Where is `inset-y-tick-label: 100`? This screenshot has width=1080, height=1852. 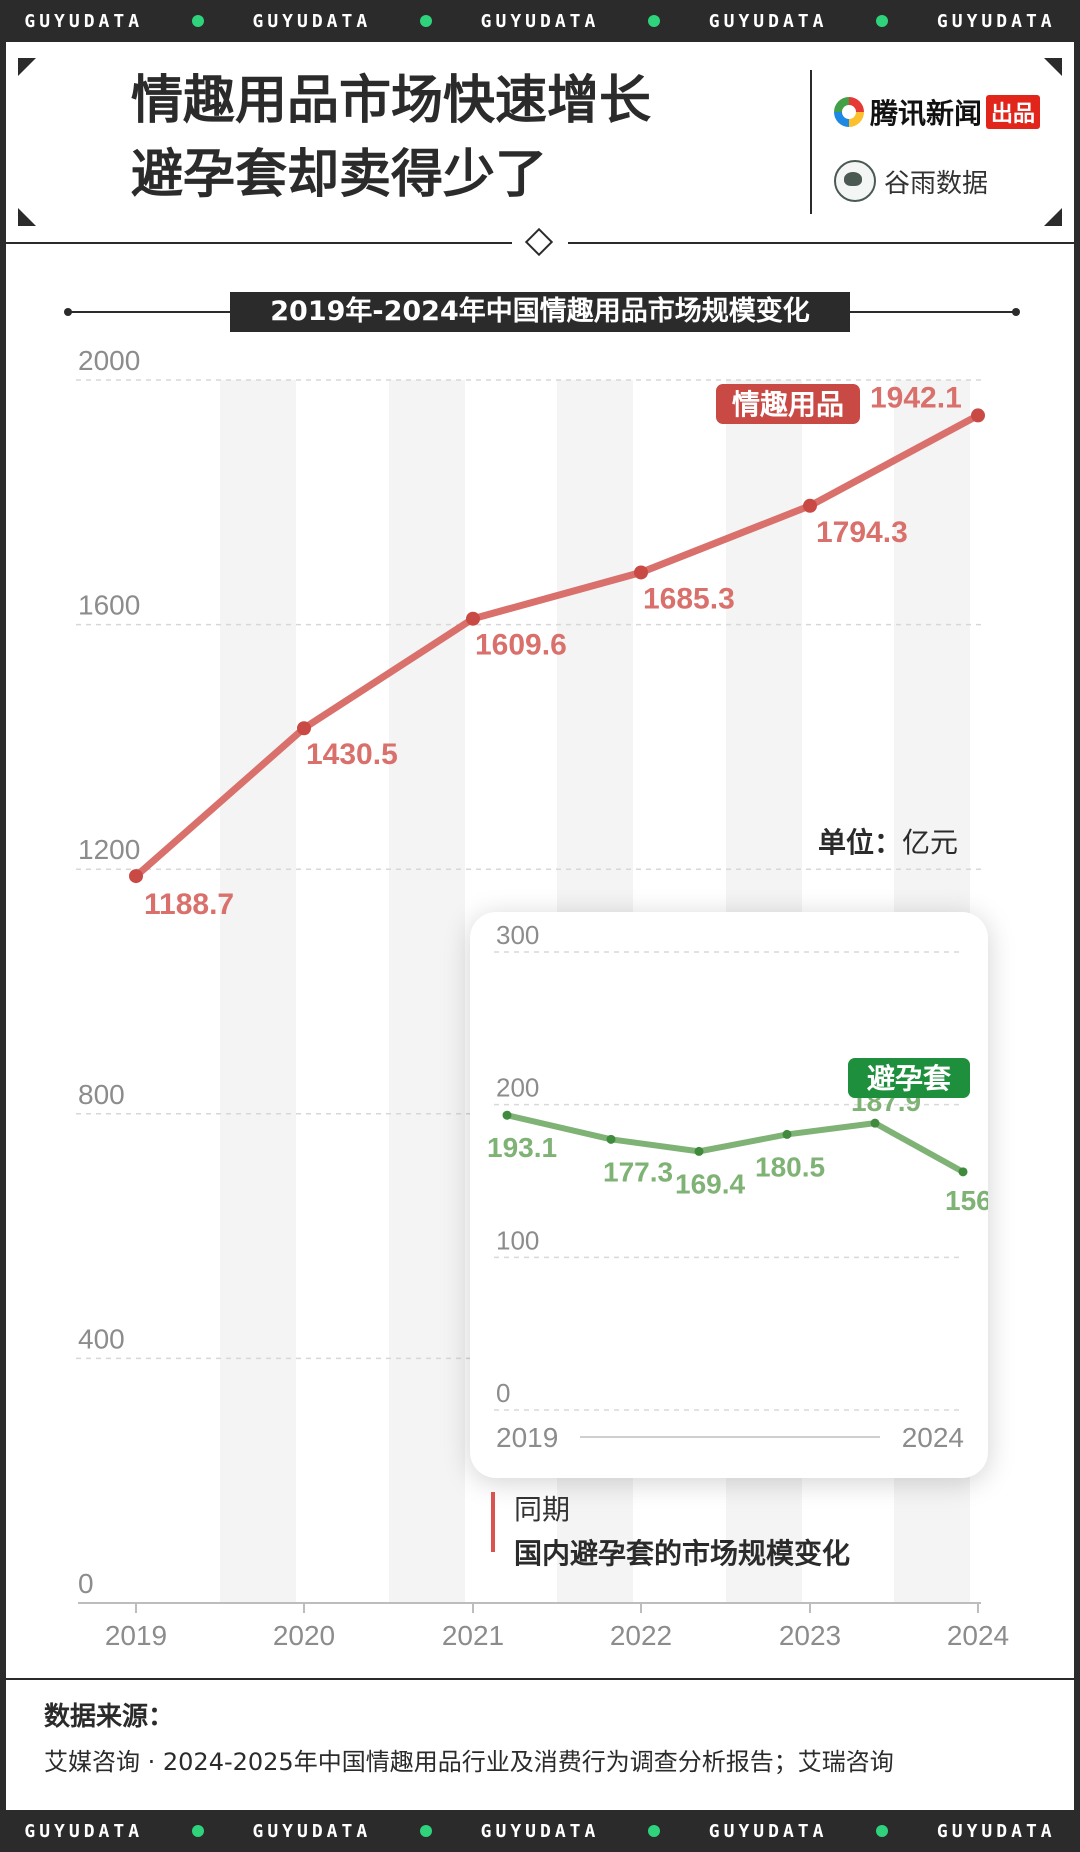
inset-y-tick-label: 100 is located at coordinates (517, 1240).